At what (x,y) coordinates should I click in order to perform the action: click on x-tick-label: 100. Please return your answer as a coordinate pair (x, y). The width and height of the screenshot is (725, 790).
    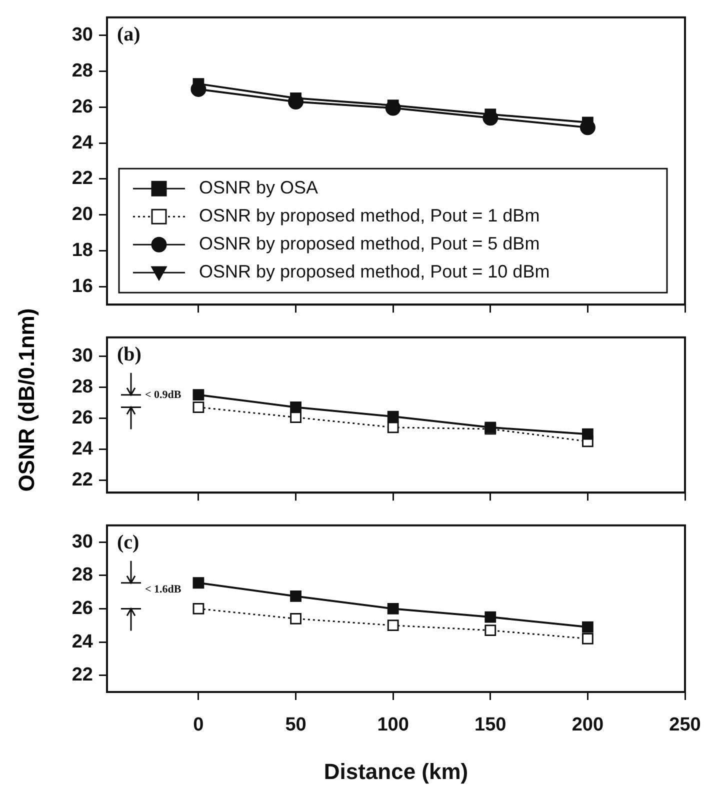
    Looking at the image, I should click on (393, 725).